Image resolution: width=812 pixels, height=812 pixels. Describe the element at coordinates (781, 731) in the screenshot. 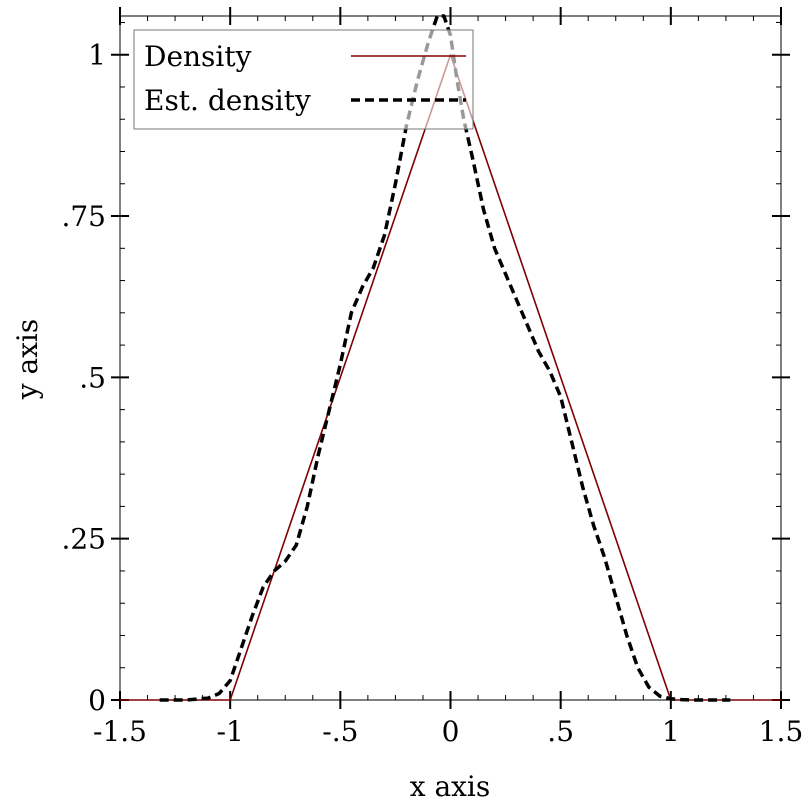

I see `x-tick-label: 1.5` at that location.